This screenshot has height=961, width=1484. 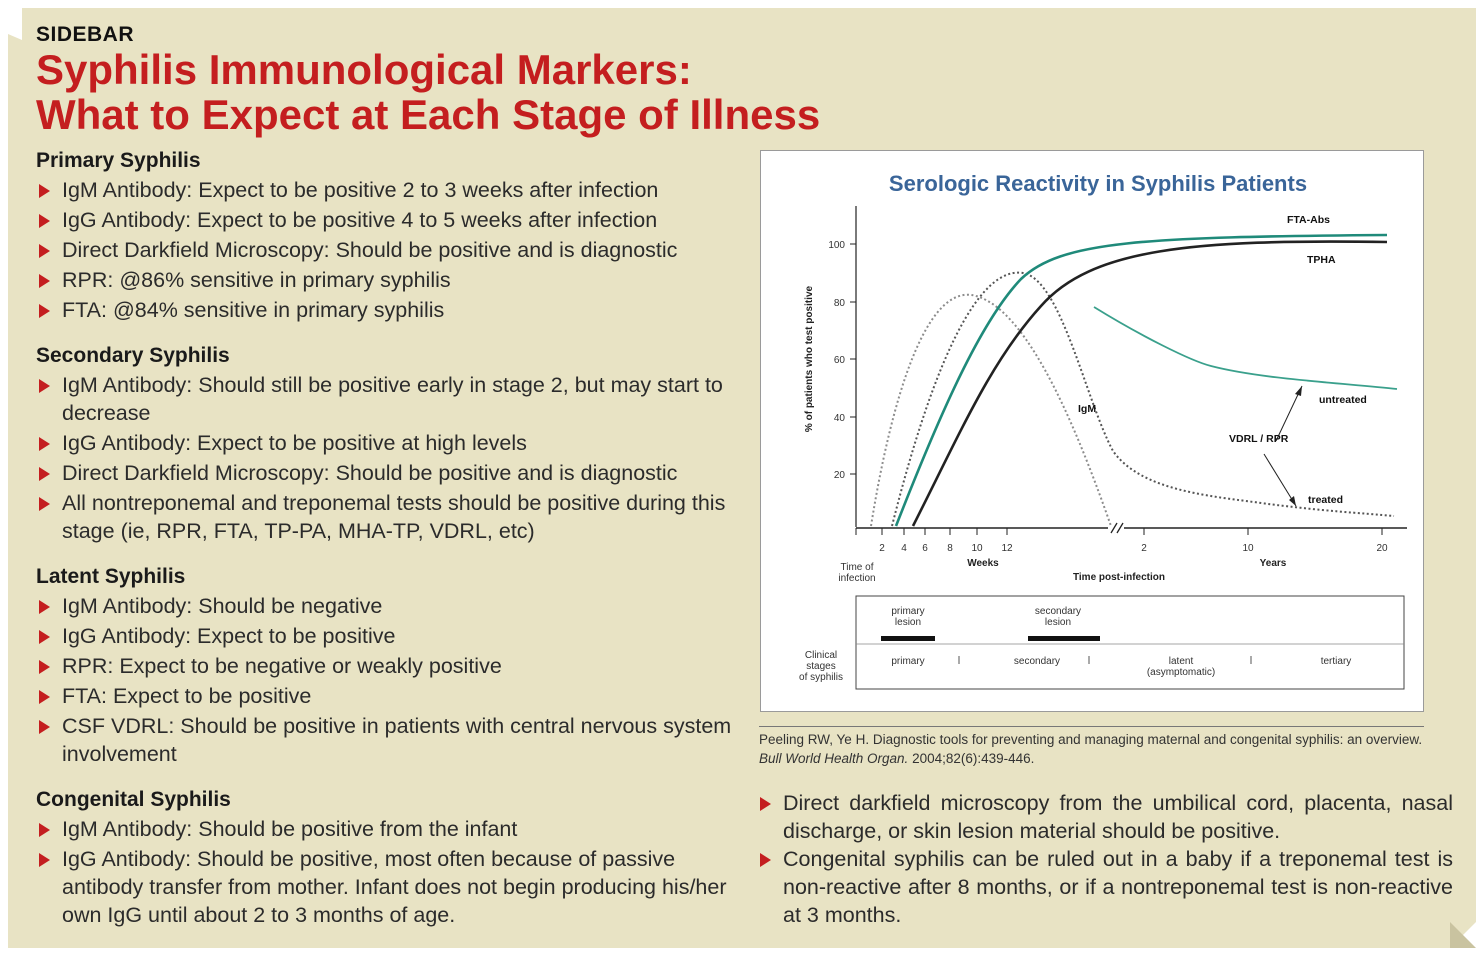 What do you see at coordinates (971, 758) in the screenshot?
I see `citation-text: 2004;82(6):439-446.` at bounding box center [971, 758].